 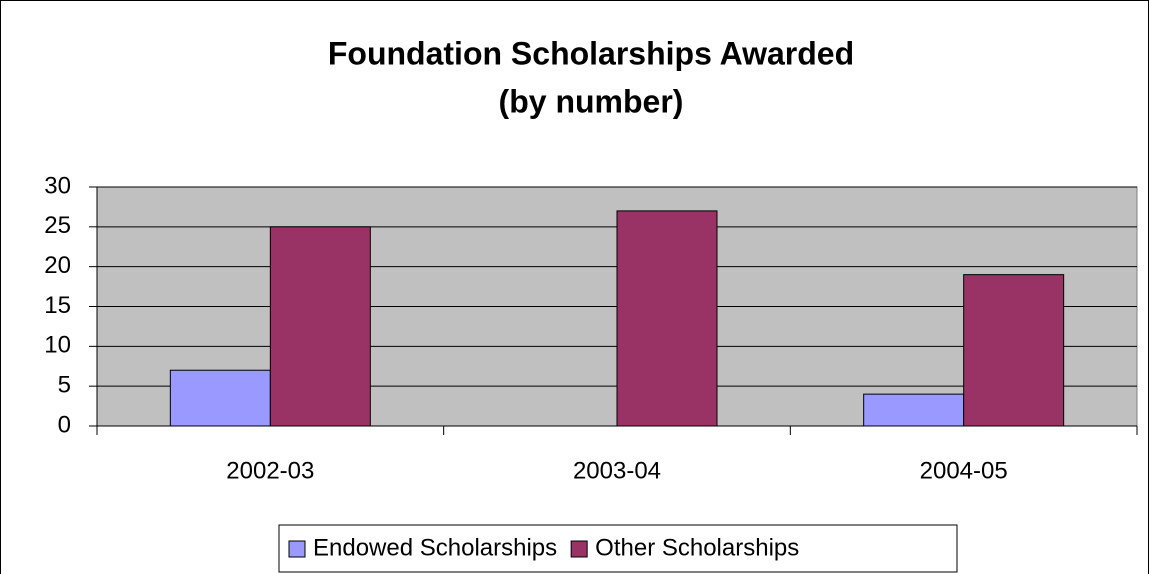 What do you see at coordinates (697, 547) in the screenshot?
I see `legend-label: Other Scholarships` at bounding box center [697, 547].